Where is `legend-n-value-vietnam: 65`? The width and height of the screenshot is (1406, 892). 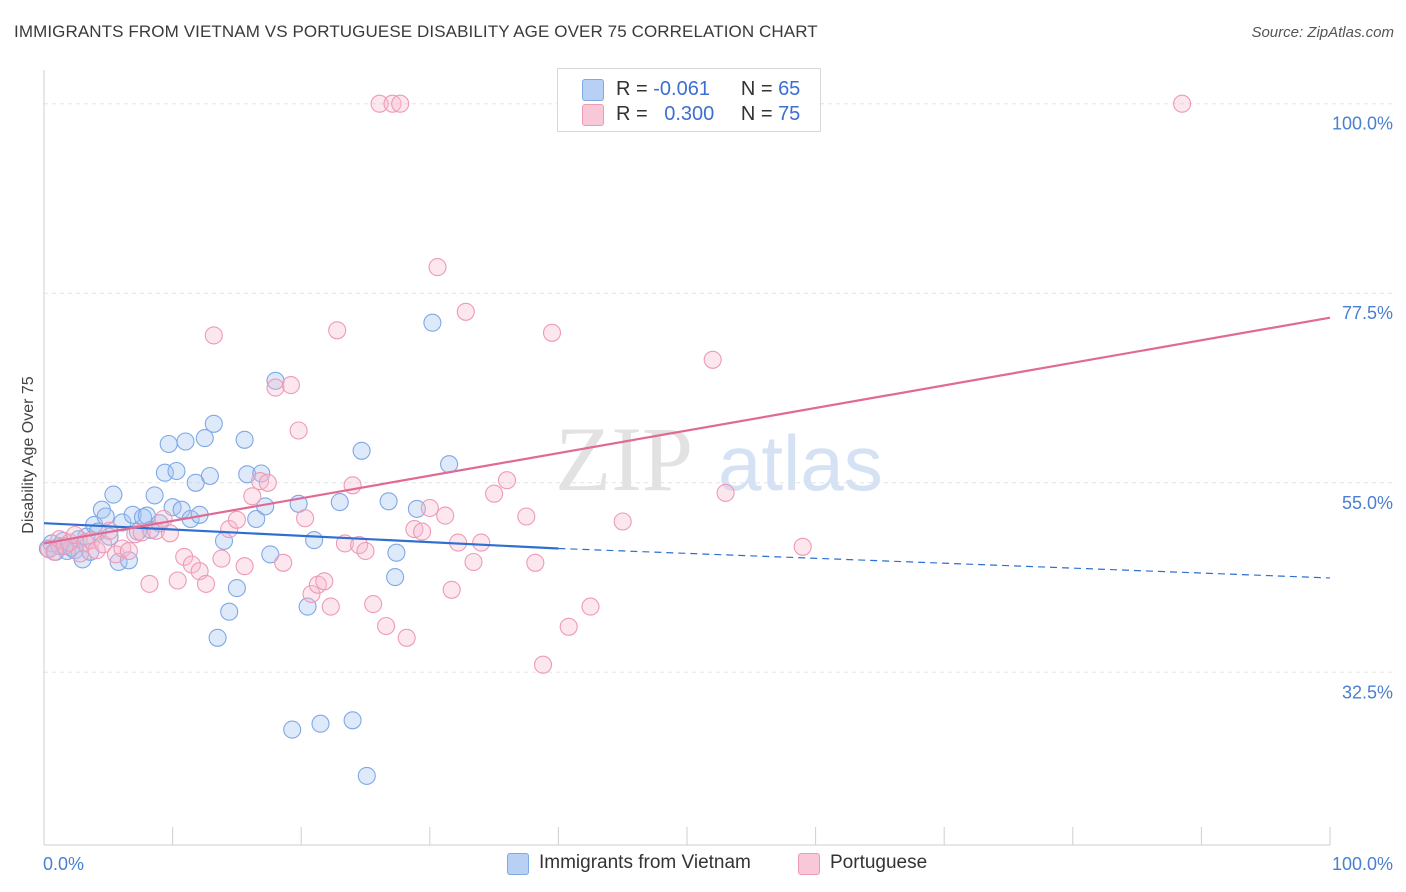
legend-n-value-vietnam: 65 is located at coordinates (789, 89).